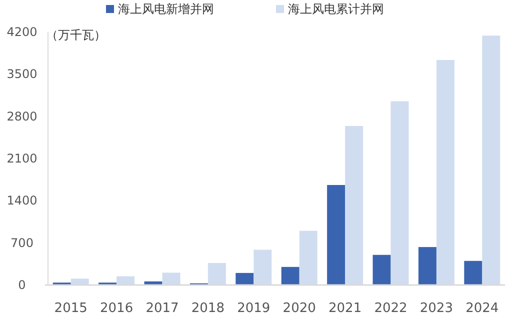 This screenshot has width=510, height=320. I want to click on y-tick-label: 3500, so click(22, 74).